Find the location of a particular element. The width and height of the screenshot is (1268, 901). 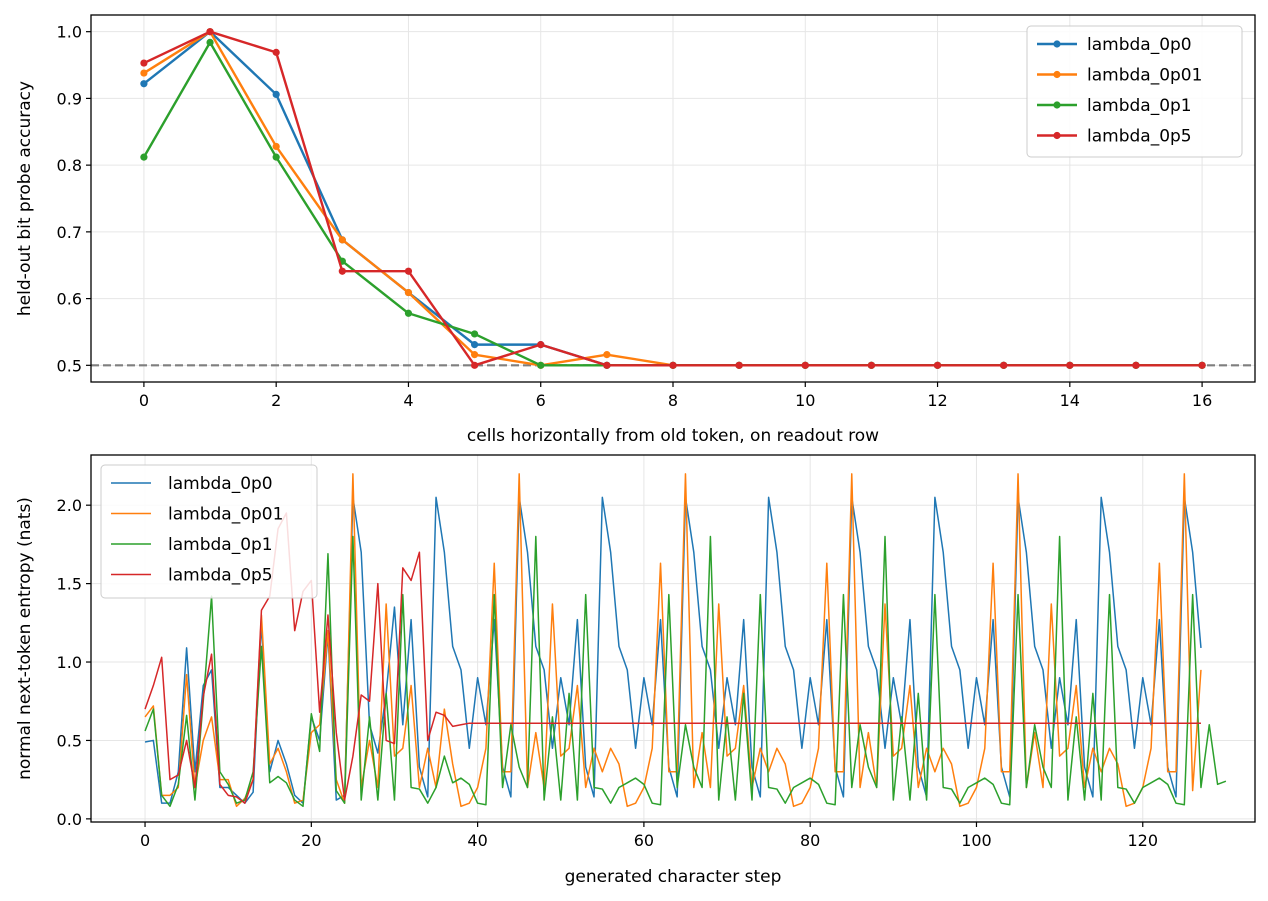

x-tick-label: 8 is located at coordinates (673, 400).